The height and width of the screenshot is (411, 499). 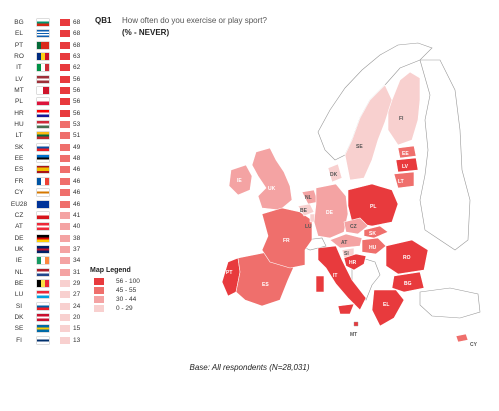 What do you see at coordinates (77, 68) in the screenshot?
I see `country-value: 62` at bounding box center [77, 68].